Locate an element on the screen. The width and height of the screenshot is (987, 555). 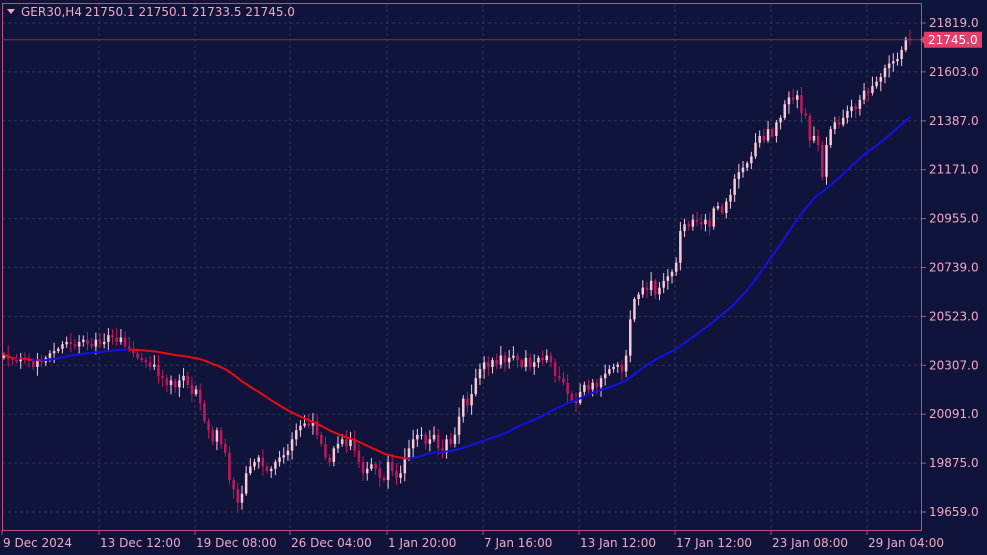
header-symbol: GER30,H4 is located at coordinates (51, 12).